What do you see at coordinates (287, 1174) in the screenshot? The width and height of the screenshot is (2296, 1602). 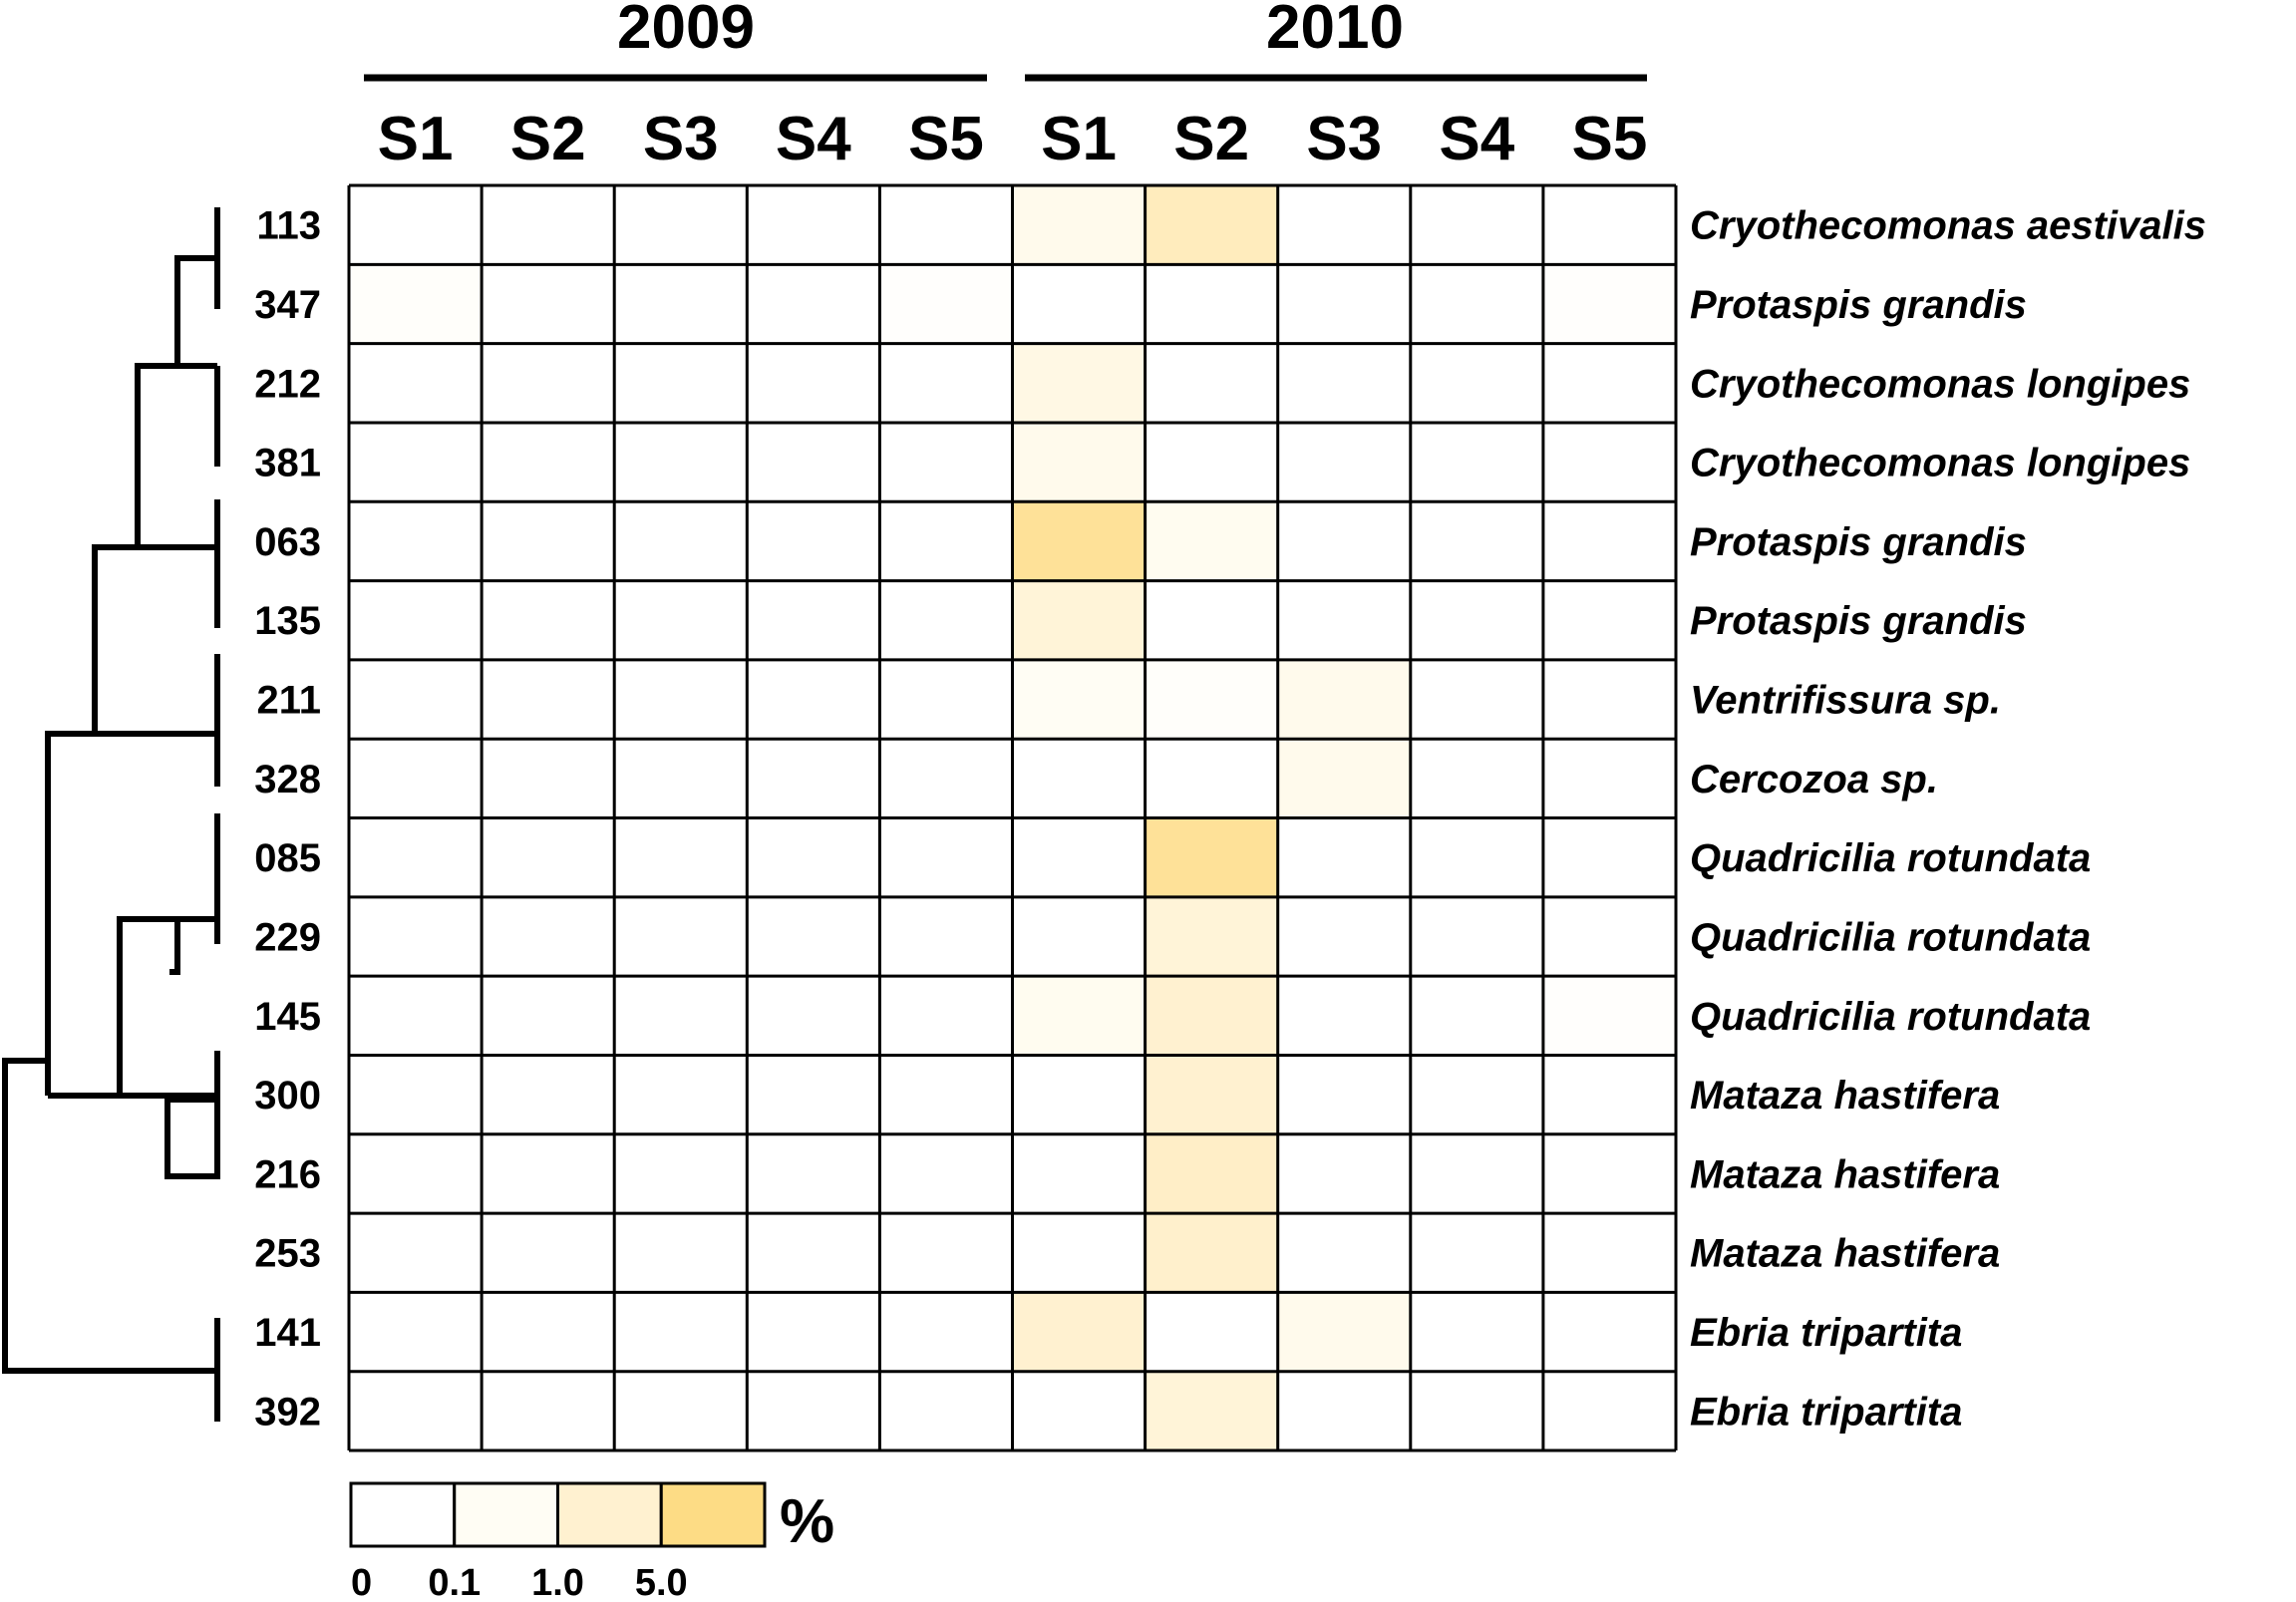 I see `otu-label: 216` at bounding box center [287, 1174].